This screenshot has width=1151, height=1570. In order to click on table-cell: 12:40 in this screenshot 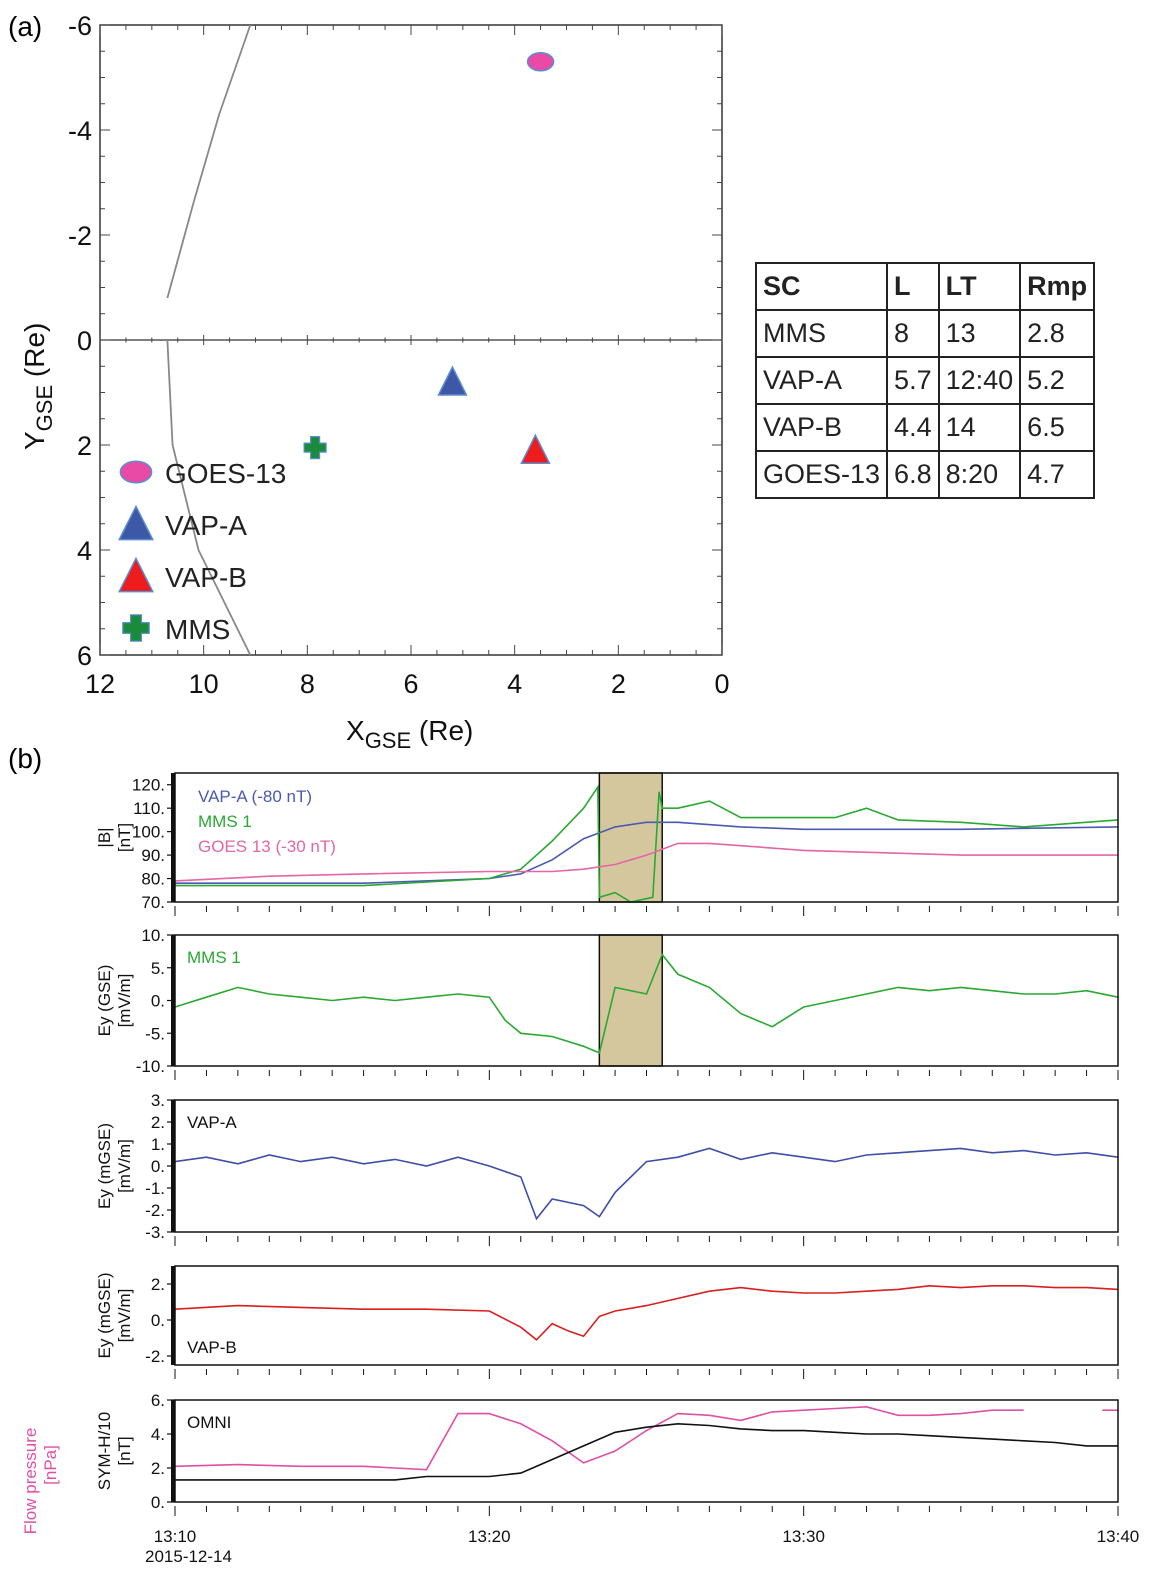, I will do `click(979, 380)`.